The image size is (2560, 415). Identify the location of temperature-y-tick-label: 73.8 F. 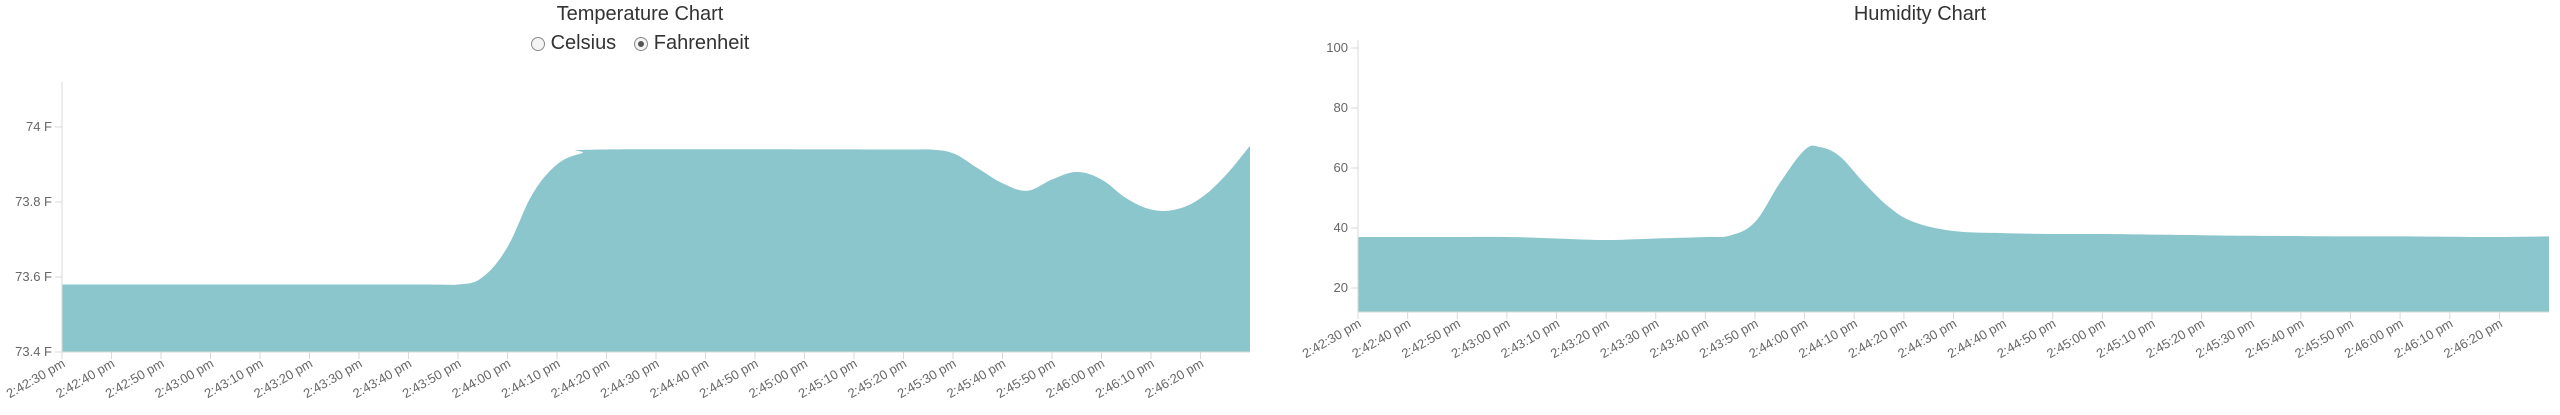
(33, 201).